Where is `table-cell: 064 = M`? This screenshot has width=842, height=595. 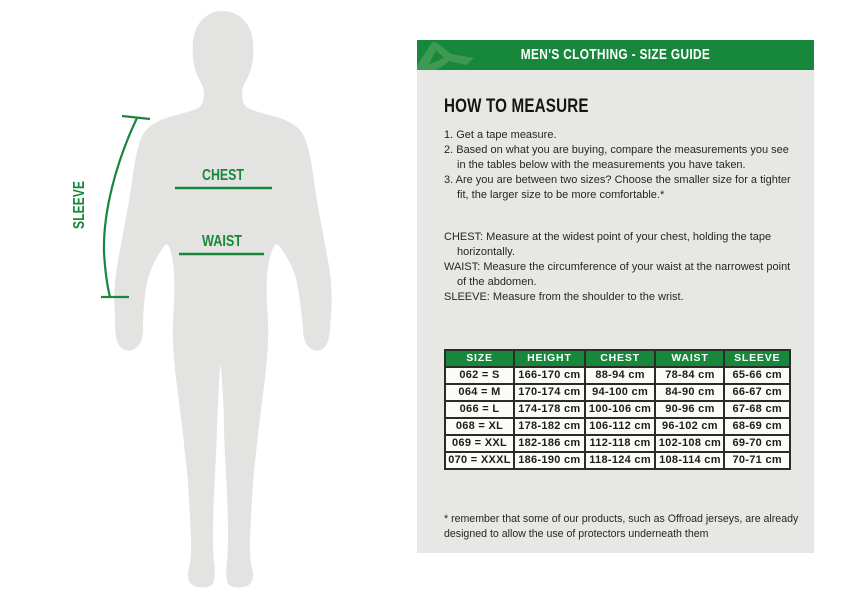 table-cell: 064 = M is located at coordinates (479, 392).